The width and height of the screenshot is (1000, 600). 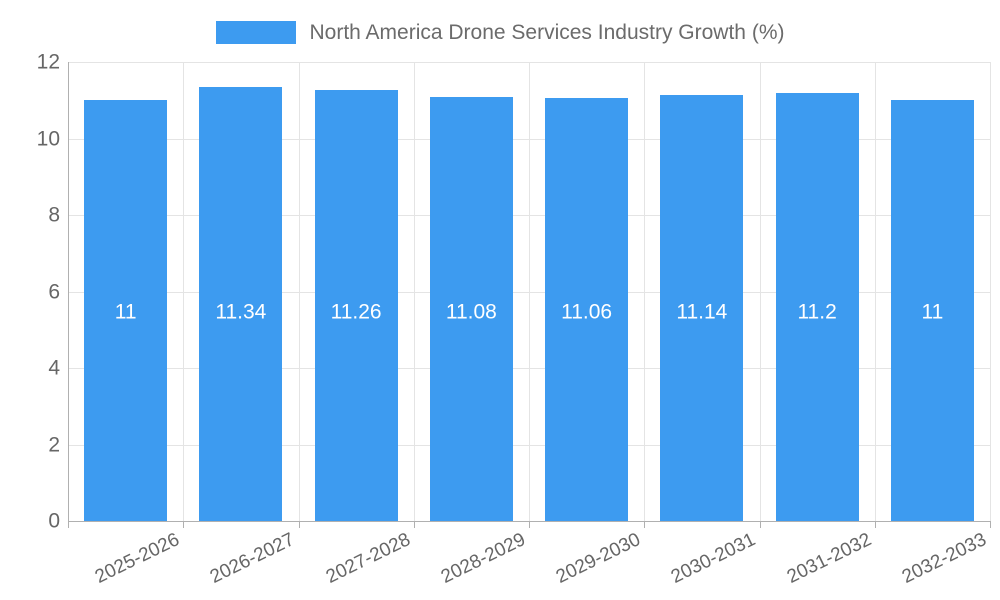 I want to click on bar: 11.14, so click(x=702, y=307).